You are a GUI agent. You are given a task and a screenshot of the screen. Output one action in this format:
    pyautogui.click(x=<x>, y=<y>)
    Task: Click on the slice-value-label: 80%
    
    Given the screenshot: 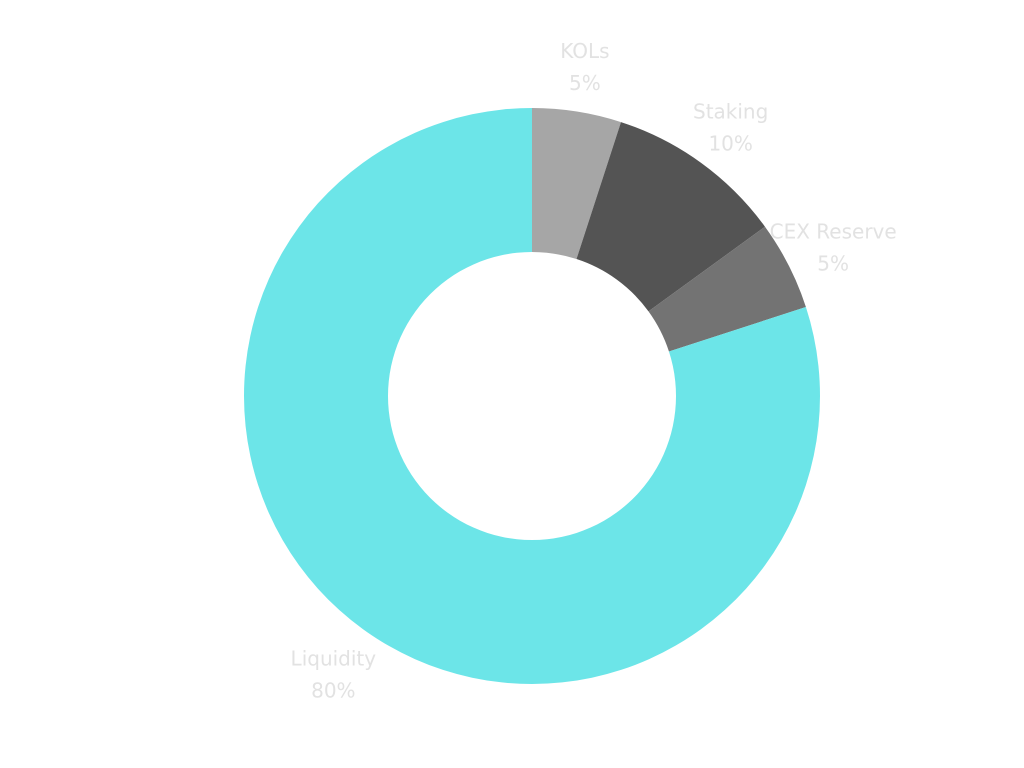 What is the action you would take?
    pyautogui.click(x=333, y=690)
    